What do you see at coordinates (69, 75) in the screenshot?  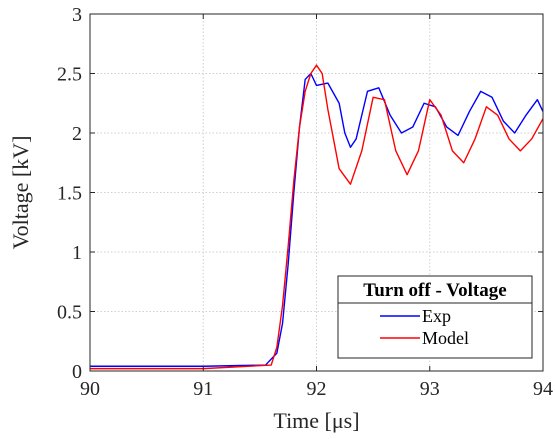 I see `y-tick-label: 2.5` at bounding box center [69, 75].